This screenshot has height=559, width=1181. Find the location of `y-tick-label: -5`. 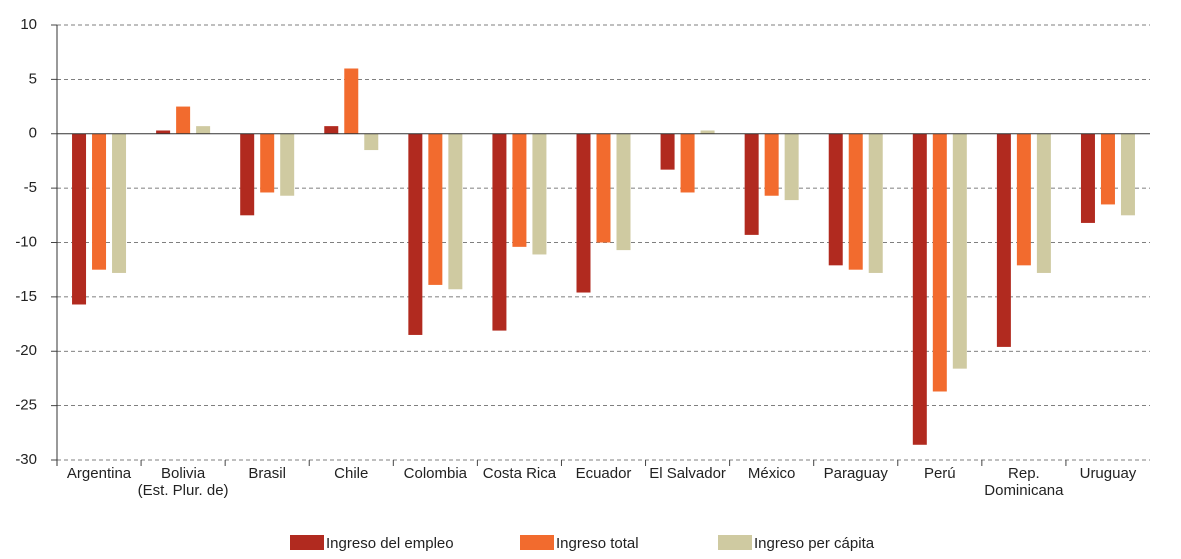

y-tick-label: -5 is located at coordinates (30, 187).